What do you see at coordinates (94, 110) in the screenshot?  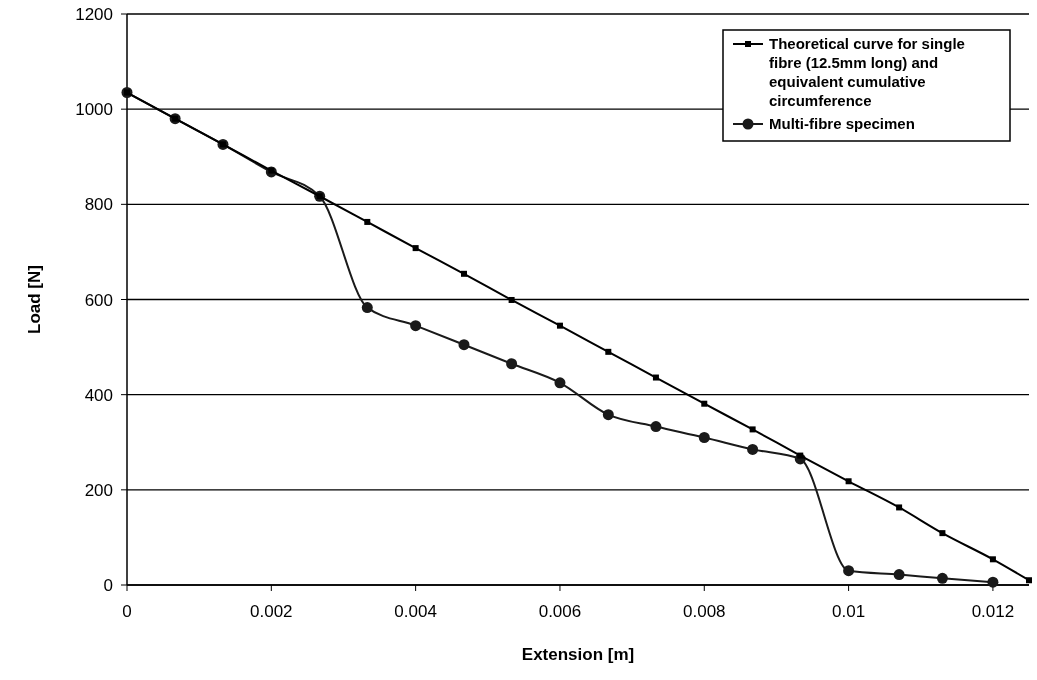 I see `y-tick-label: 1000` at bounding box center [94, 110].